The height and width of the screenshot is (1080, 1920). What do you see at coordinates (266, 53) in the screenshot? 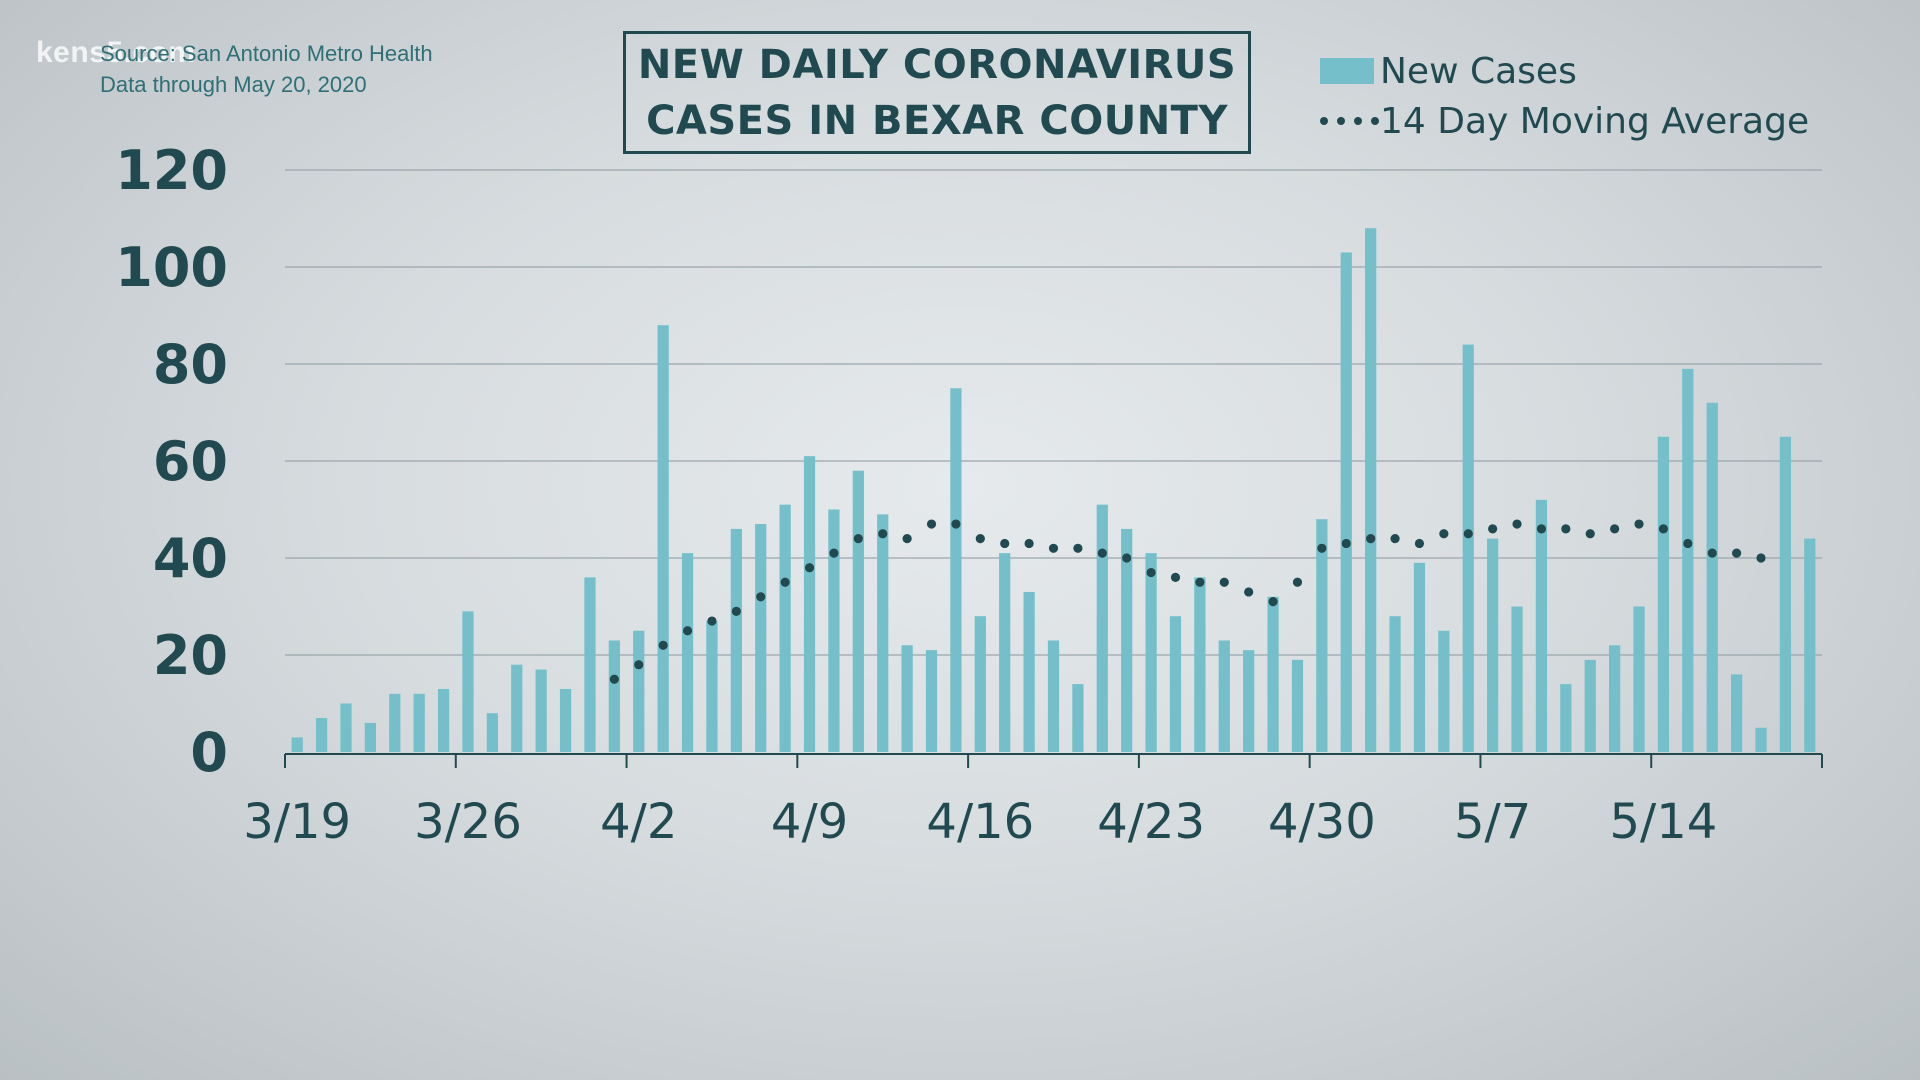
I see `source-line: Source: San Antonio Metro Health` at bounding box center [266, 53].